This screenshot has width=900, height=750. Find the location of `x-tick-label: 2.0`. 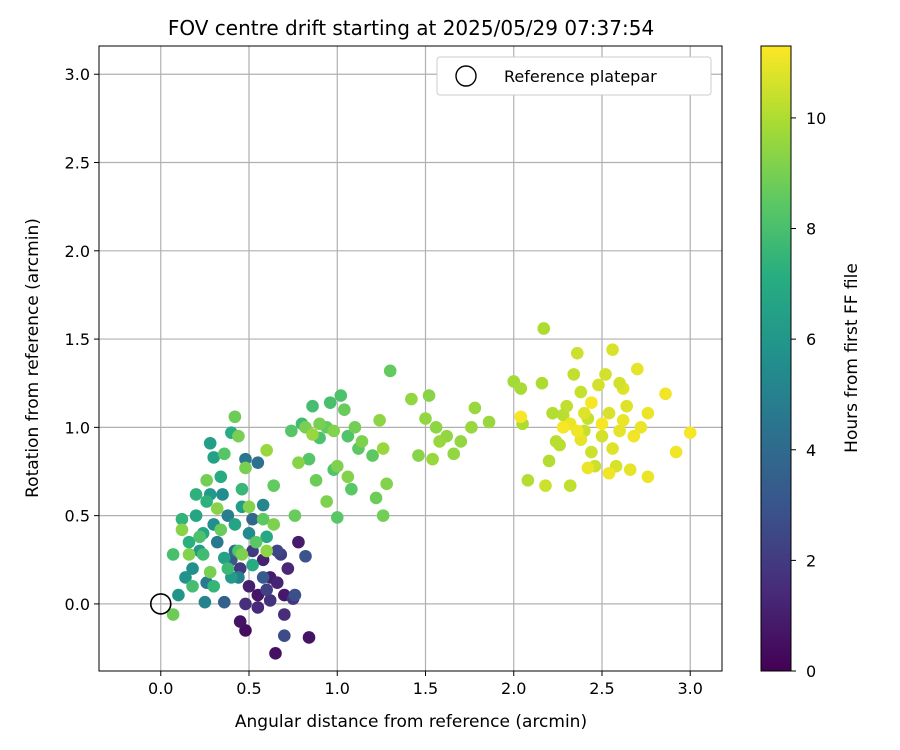

x-tick-label: 2.0 is located at coordinates (513, 688).